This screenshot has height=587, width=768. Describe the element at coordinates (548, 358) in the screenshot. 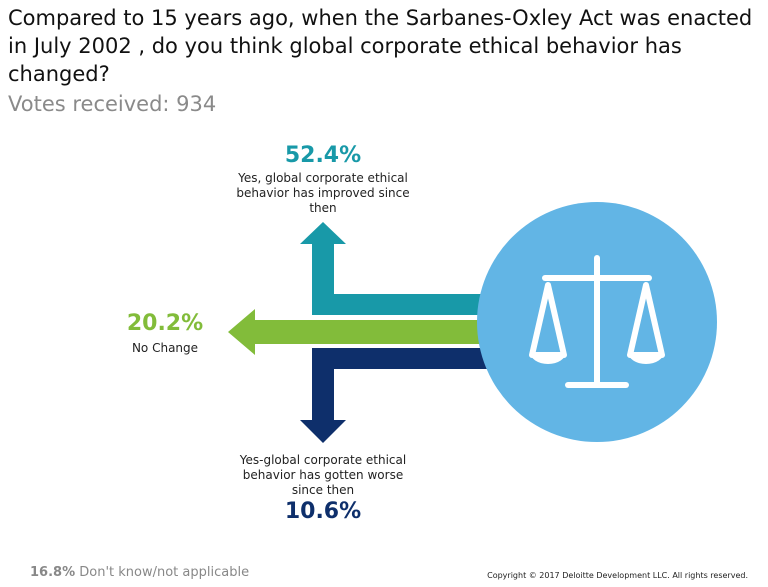

I see `scale-pan-left` at that location.